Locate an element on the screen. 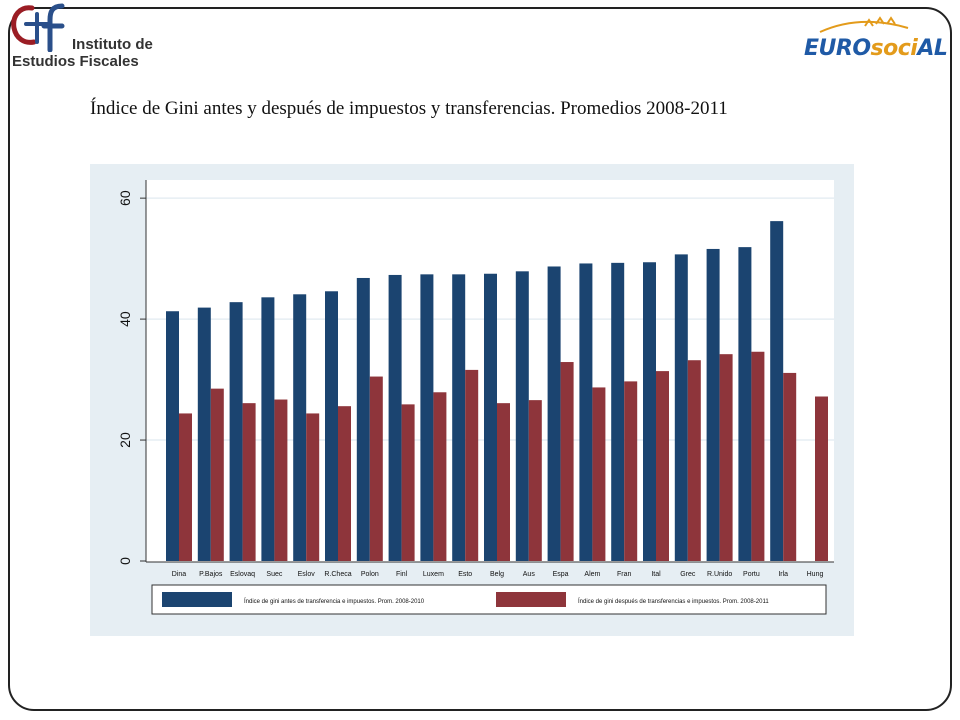  x-tick-label: Polon is located at coordinates (370, 574).